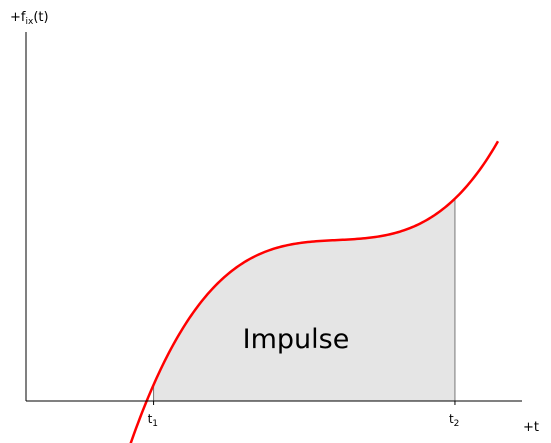  What do you see at coordinates (303, 415) in the screenshot?
I see `x-ticks: t1 t2` at bounding box center [303, 415].